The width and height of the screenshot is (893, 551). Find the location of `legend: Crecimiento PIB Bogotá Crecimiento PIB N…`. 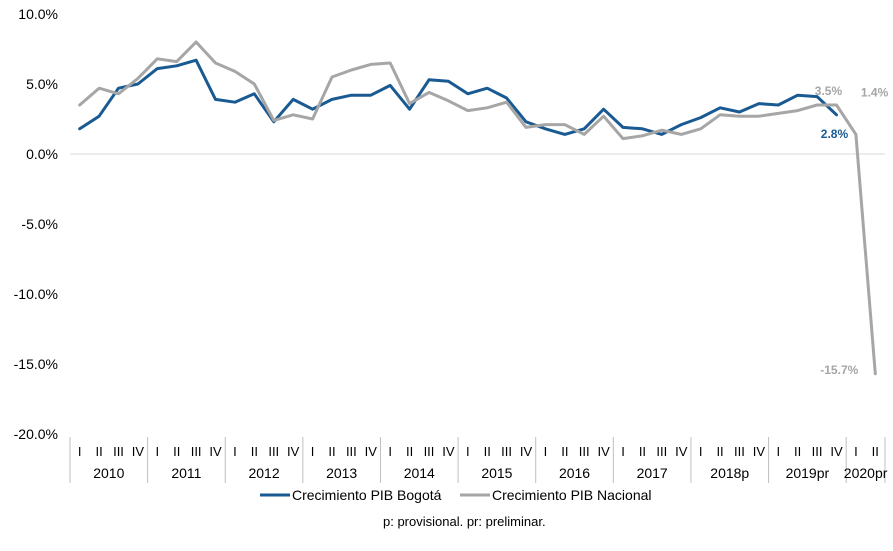

legend: Crecimiento PIB Bogotá Crecimiento PIB N… is located at coordinates (456, 495).